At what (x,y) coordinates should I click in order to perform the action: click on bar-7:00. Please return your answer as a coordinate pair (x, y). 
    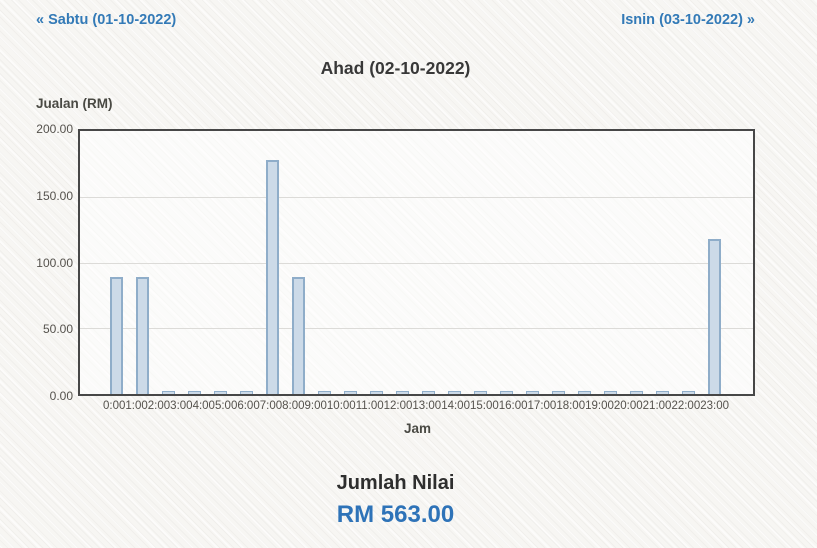
    Looking at the image, I should click on (298, 335).